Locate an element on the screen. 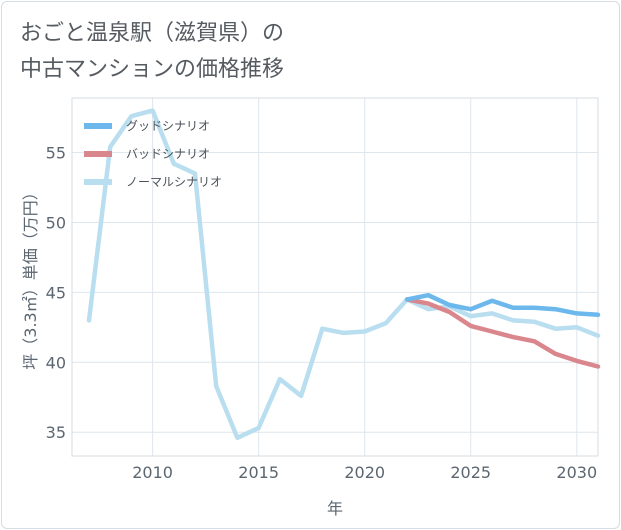 This screenshot has height=530, width=621. x-axis-title: 年 is located at coordinates (335, 508).